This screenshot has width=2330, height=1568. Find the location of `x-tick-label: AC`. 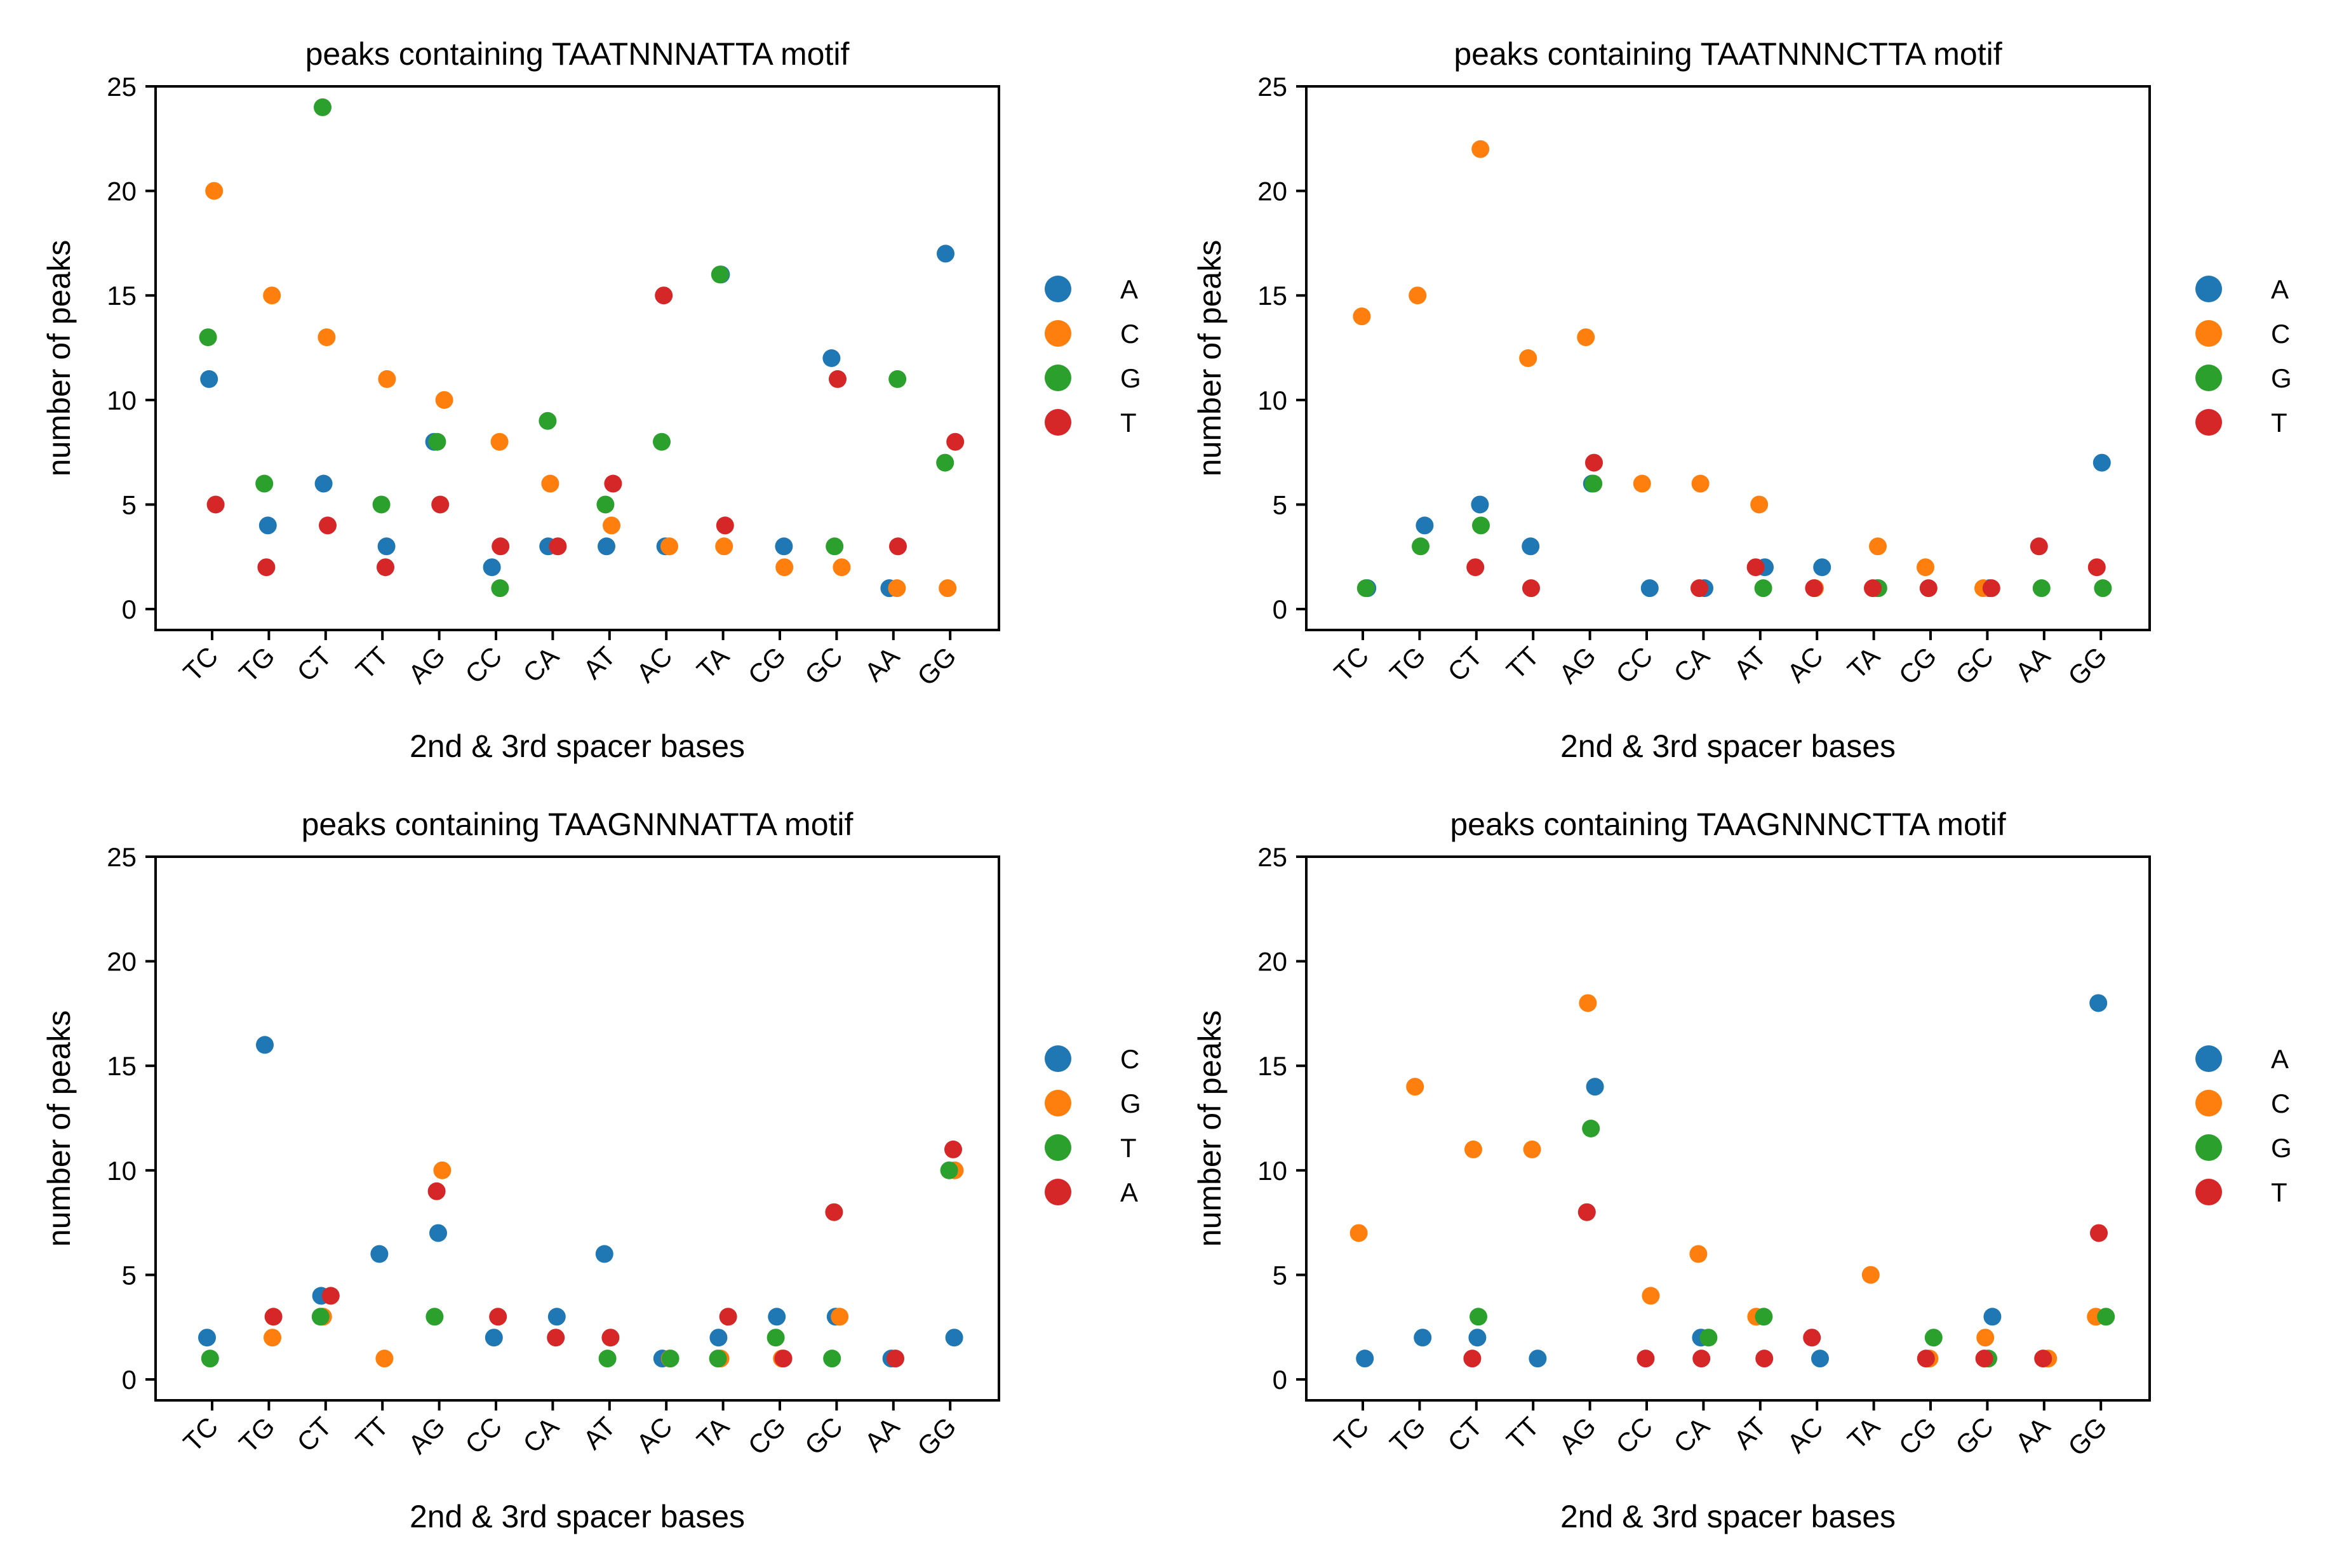

x-tick-label: AC is located at coordinates (1805, 664).